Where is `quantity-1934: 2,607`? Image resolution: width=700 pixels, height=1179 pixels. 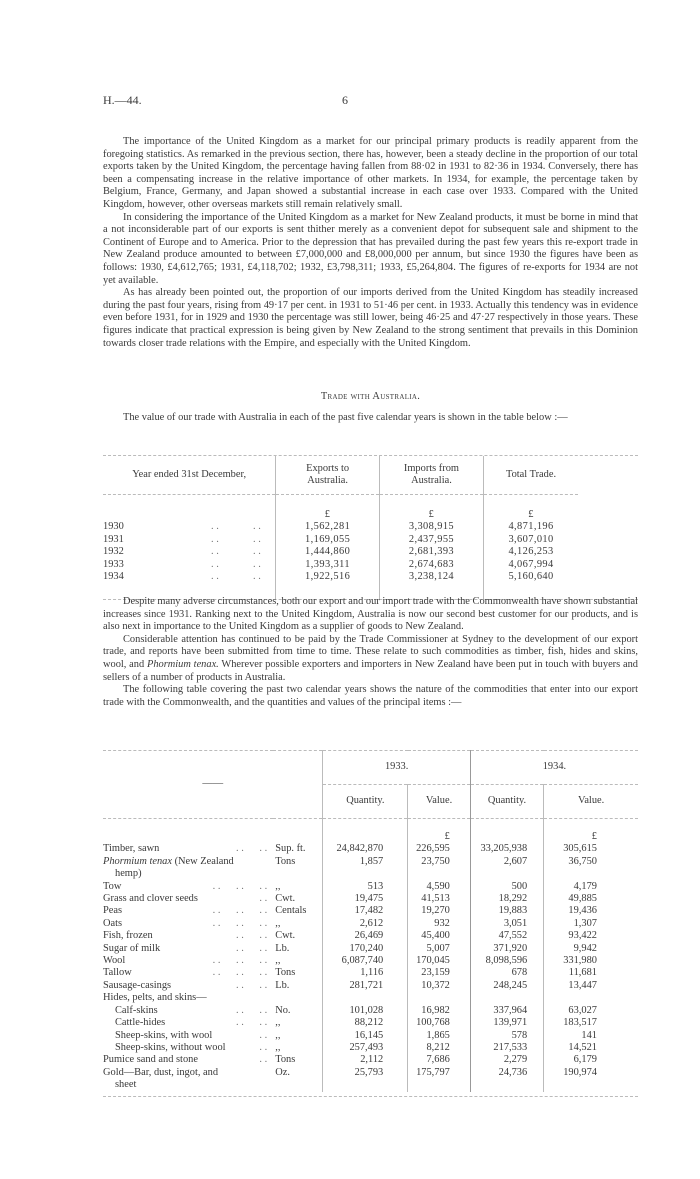
quantity-1934: 2,607 is located at coordinates (506, 862).